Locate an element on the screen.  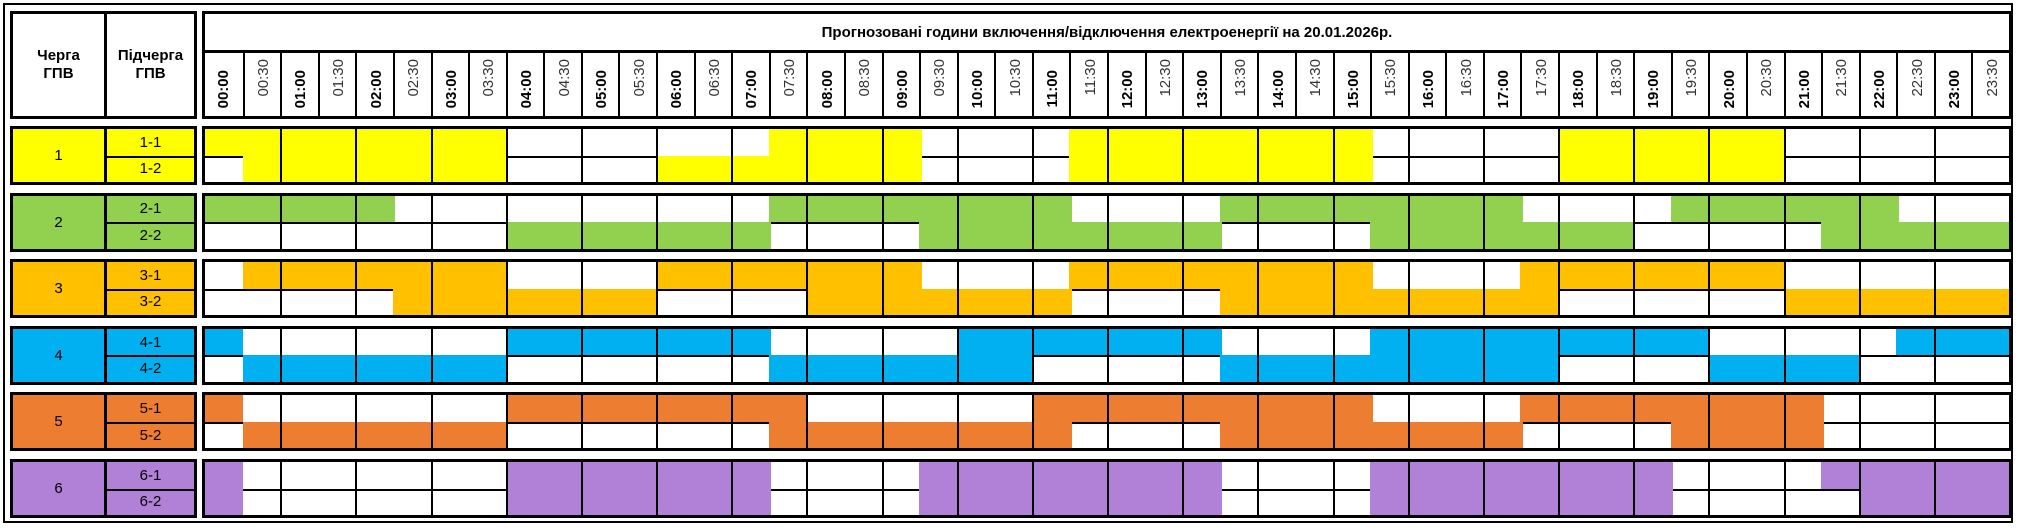
time-label: 15:00 is located at coordinates (1353, 88).